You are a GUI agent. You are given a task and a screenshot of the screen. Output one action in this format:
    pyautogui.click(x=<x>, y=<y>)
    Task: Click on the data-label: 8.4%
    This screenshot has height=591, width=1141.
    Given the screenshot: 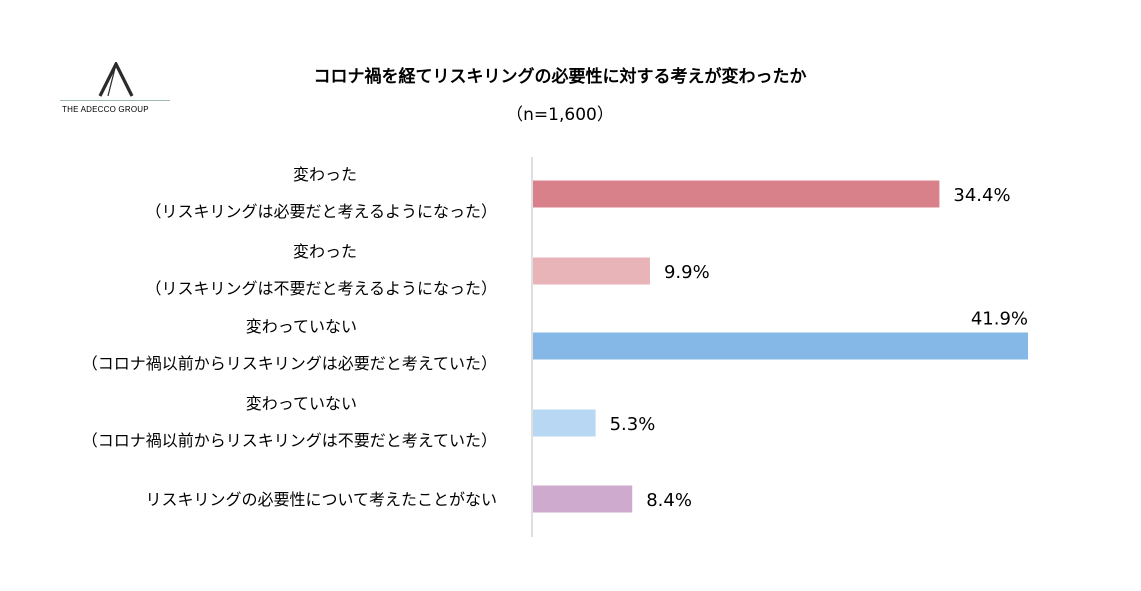 What is the action you would take?
    pyautogui.click(x=669, y=500)
    